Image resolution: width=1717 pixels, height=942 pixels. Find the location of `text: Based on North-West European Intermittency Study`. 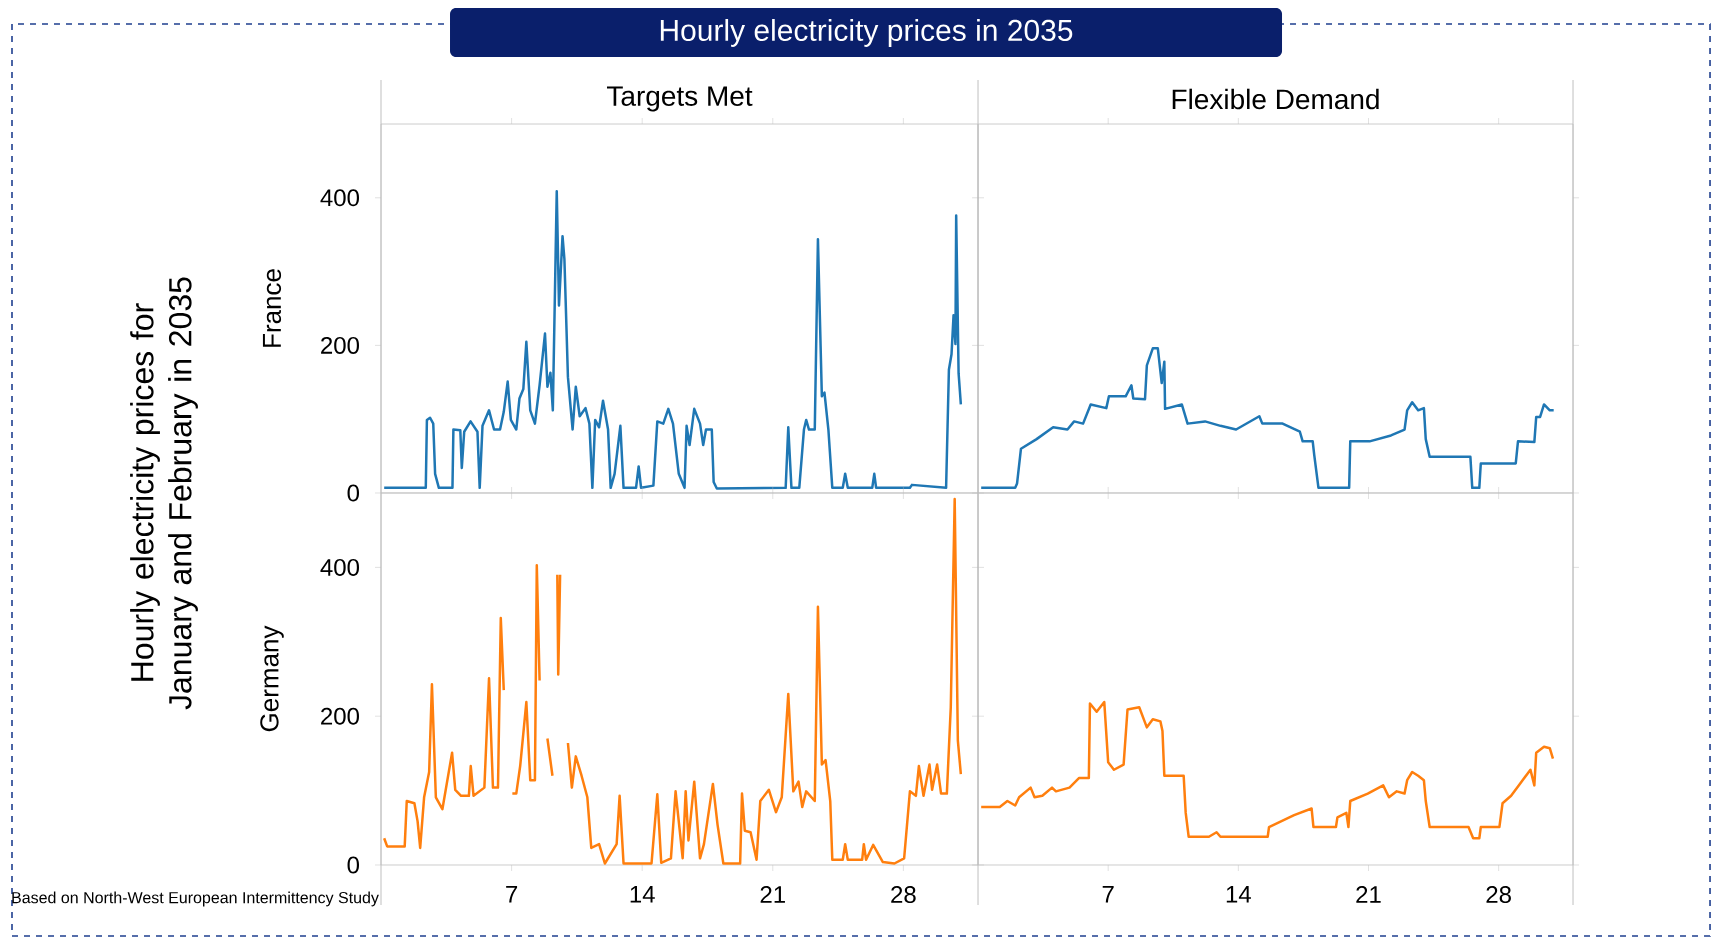

text: Based on North-West European Intermittency Study is located at coordinates (195, 899).